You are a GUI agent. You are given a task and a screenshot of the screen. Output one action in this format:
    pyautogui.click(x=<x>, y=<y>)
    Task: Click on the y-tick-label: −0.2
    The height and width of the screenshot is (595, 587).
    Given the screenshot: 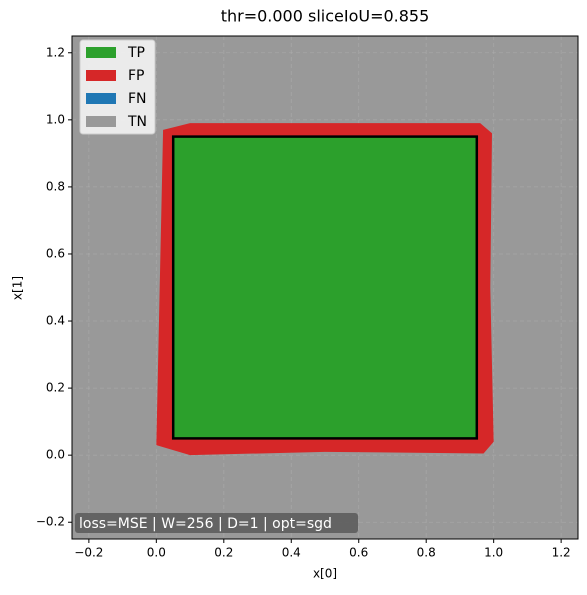 What is the action you would take?
    pyautogui.click(x=50, y=522)
    